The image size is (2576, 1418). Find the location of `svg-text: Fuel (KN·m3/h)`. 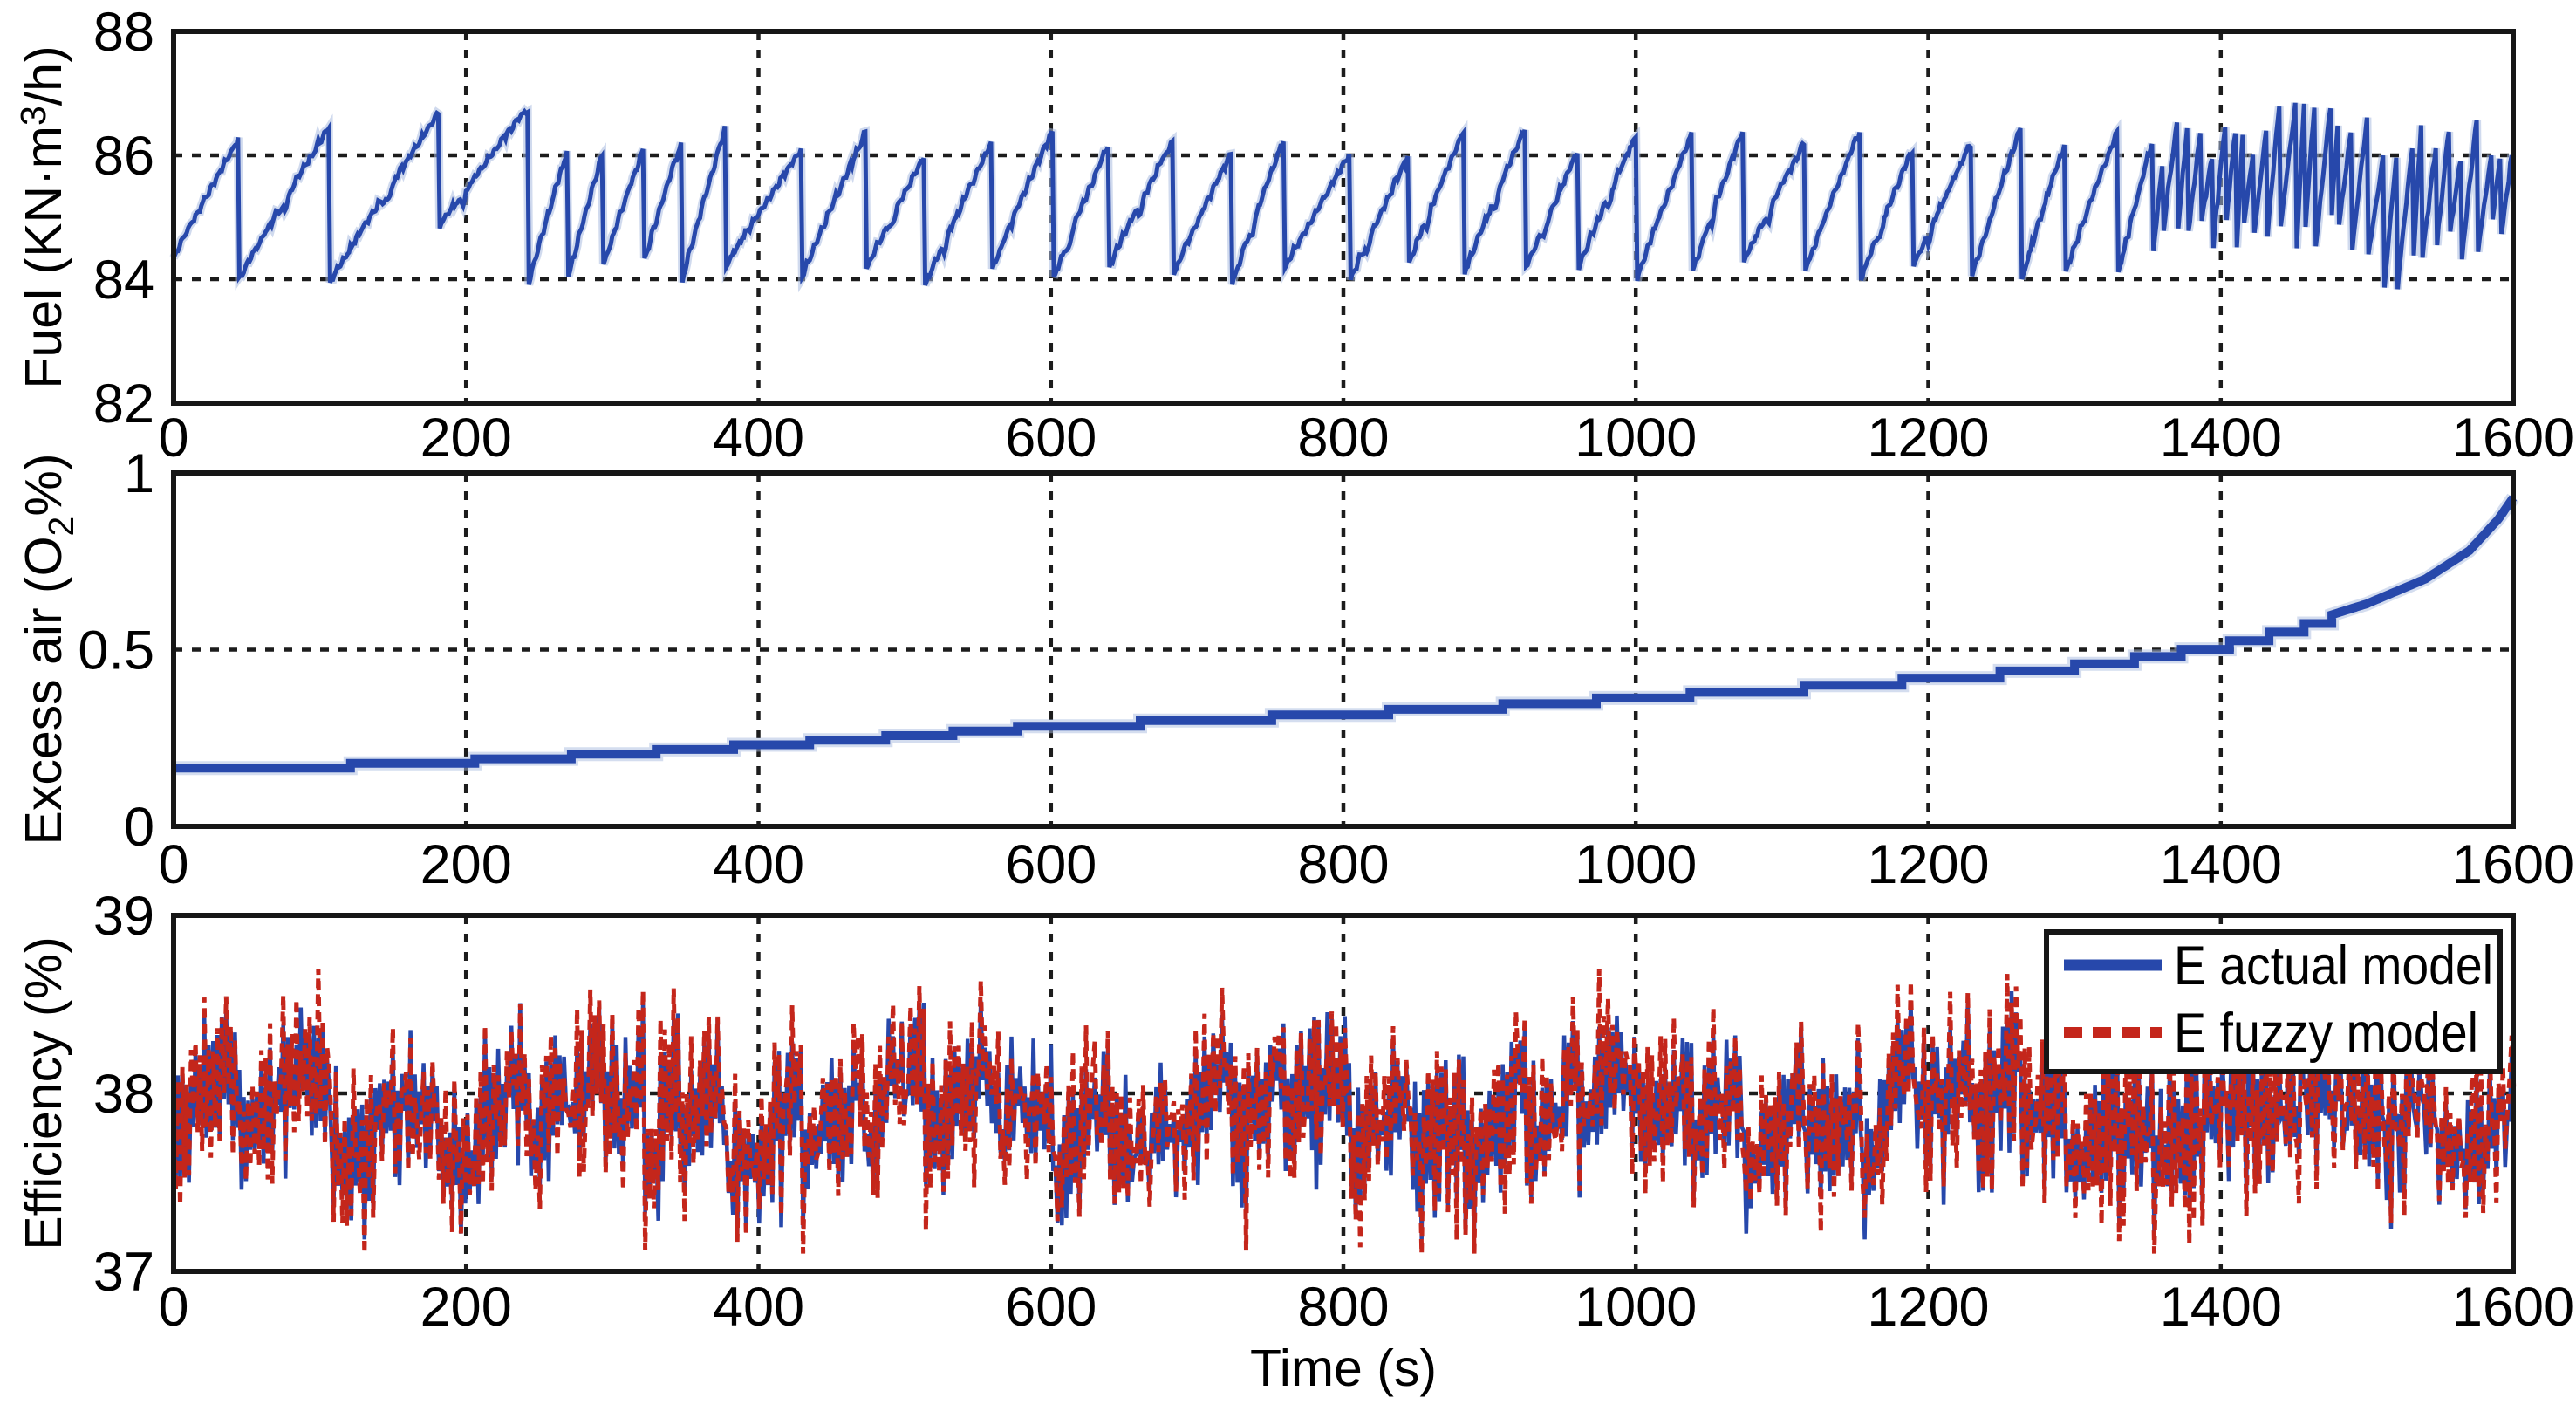

svg-text: Fuel (KN·m3/h) is located at coordinates (42, 216).